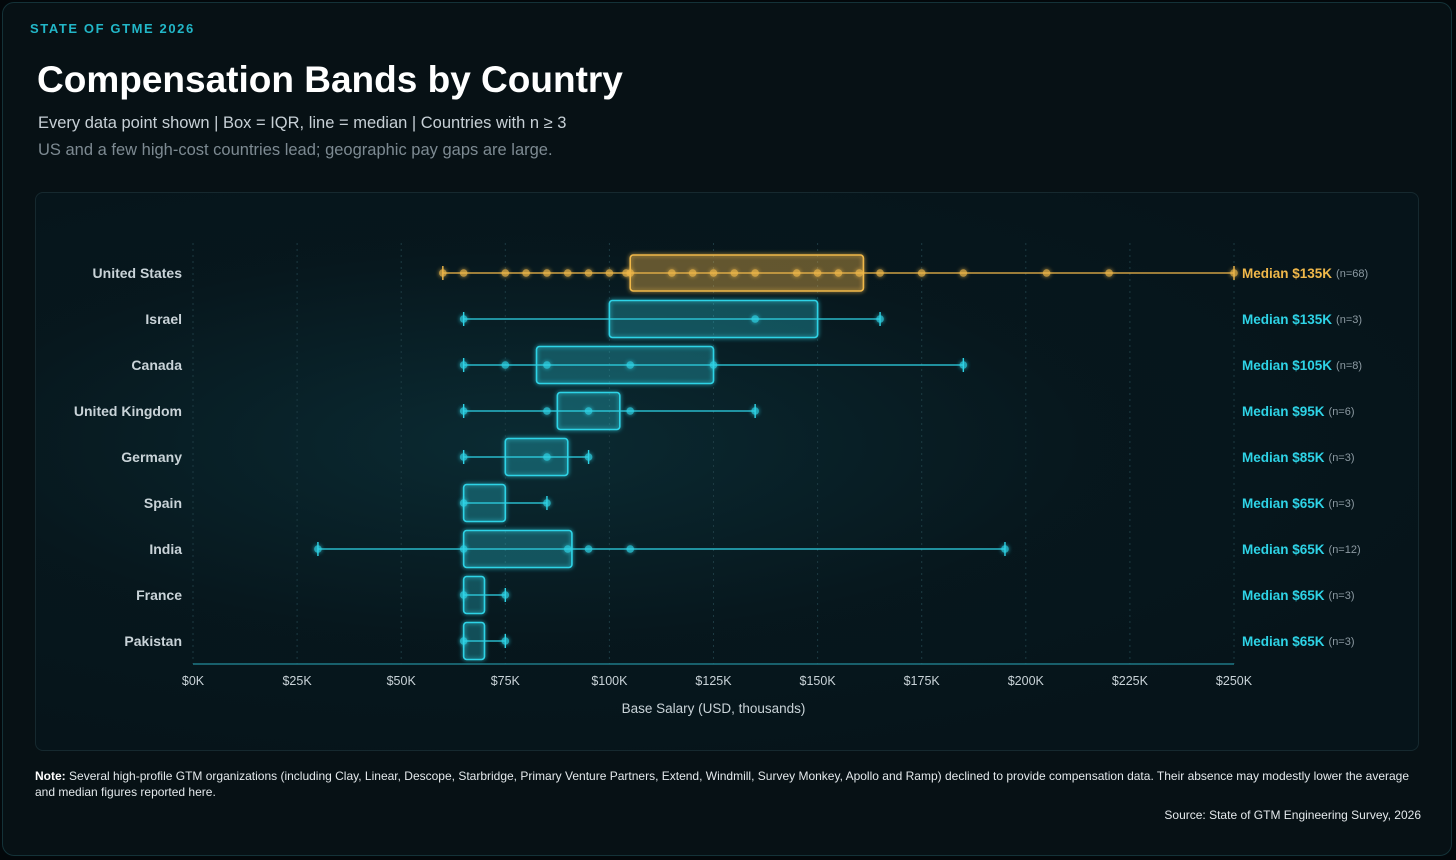 The height and width of the screenshot is (860, 1456). What do you see at coordinates (745, 595) in the screenshot?
I see `country-row-7: France Median $65K (n=3)` at bounding box center [745, 595].